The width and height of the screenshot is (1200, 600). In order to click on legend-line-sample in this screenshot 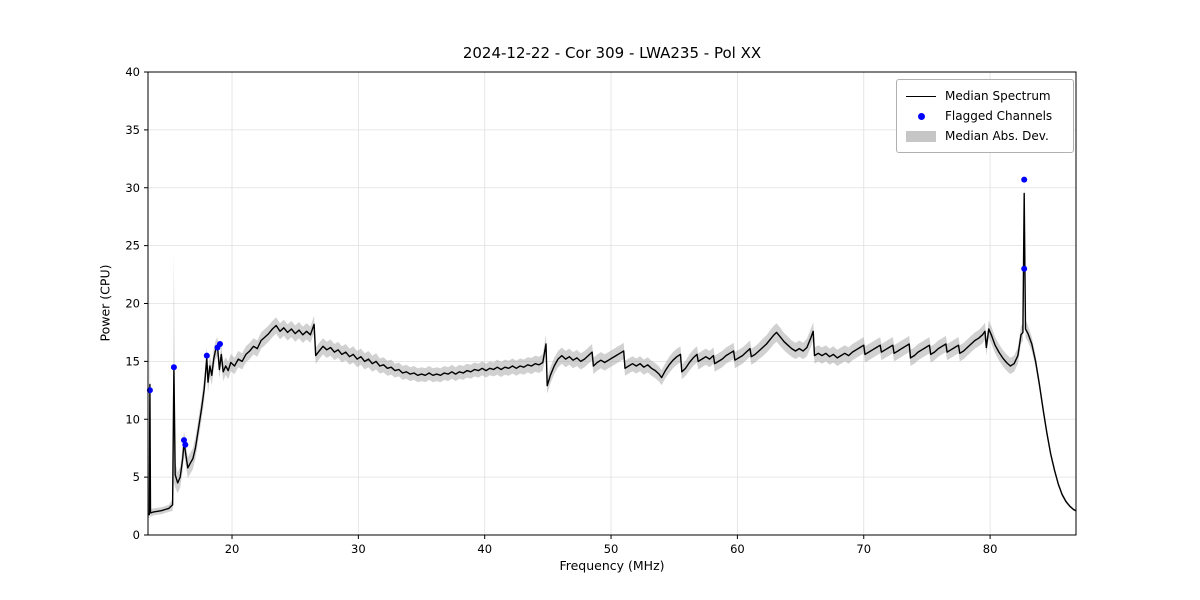, I will do `click(921, 96)`.